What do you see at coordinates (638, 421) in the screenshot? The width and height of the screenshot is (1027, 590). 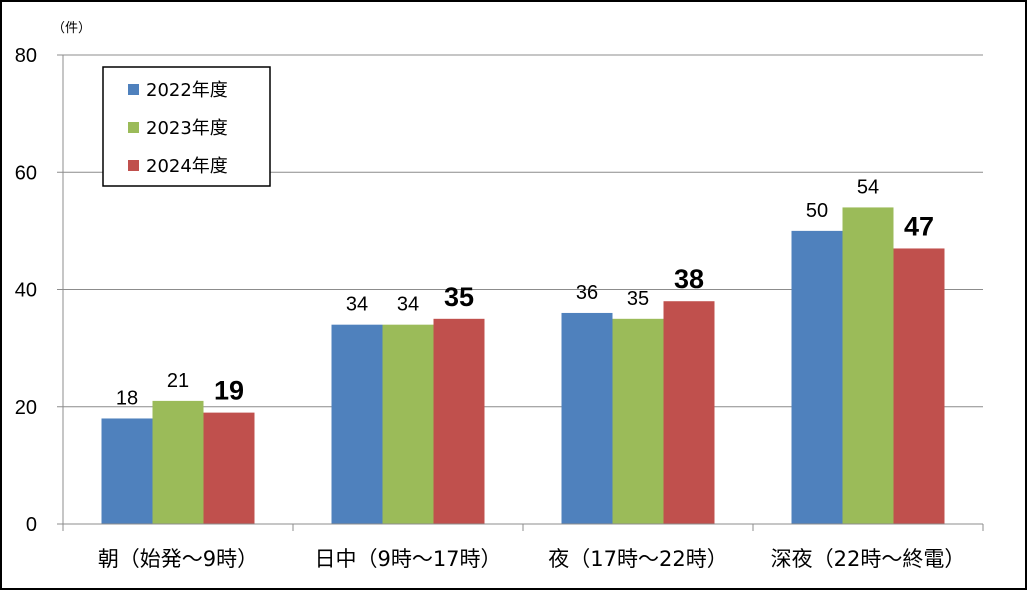 I see `bar-2023年度-2` at bounding box center [638, 421].